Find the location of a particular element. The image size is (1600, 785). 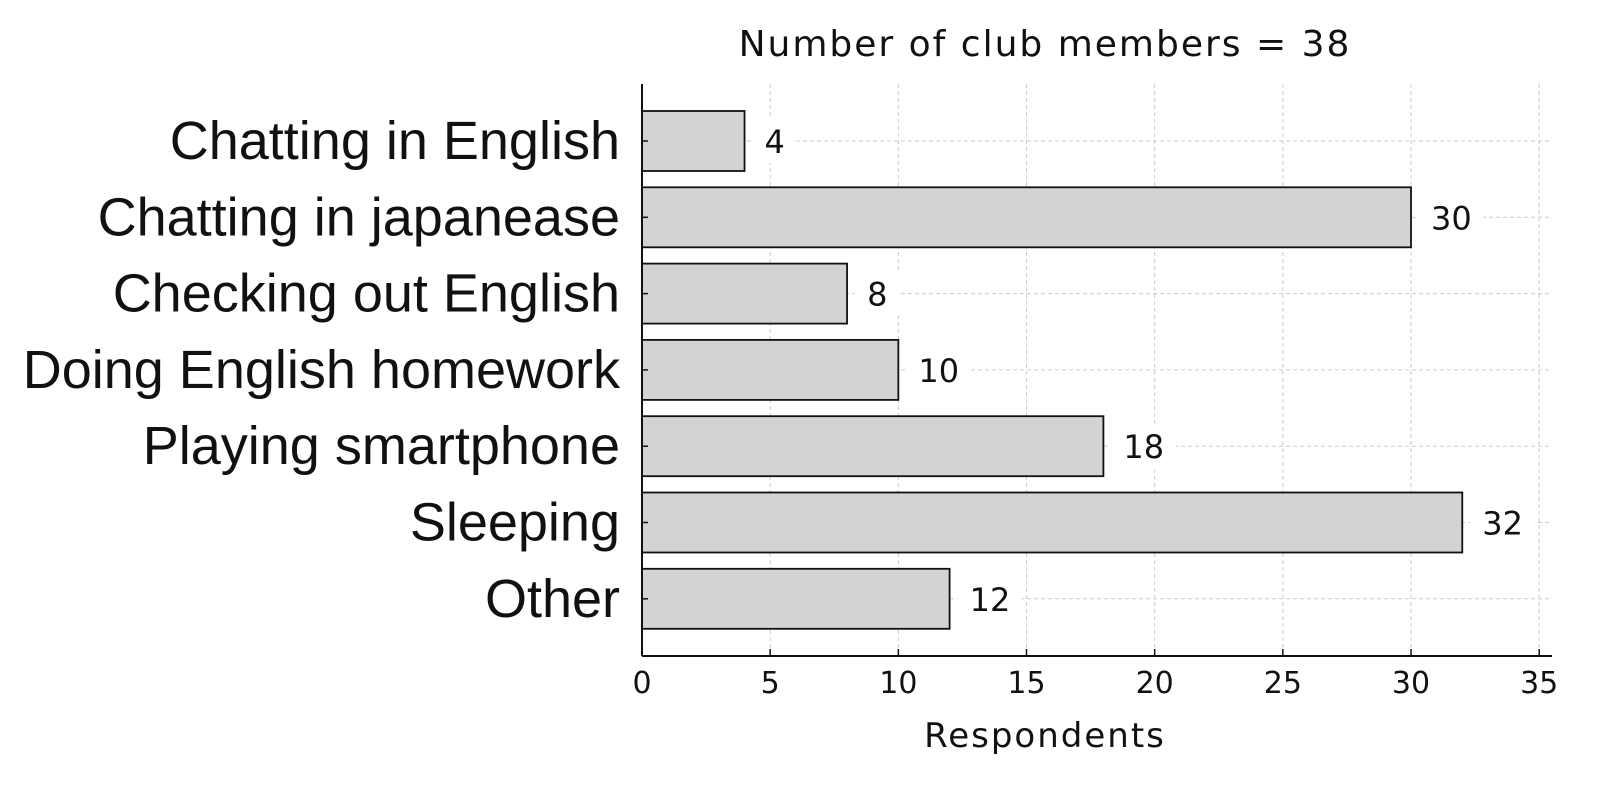

x-axis-title: Respondents is located at coordinates (1045, 736).